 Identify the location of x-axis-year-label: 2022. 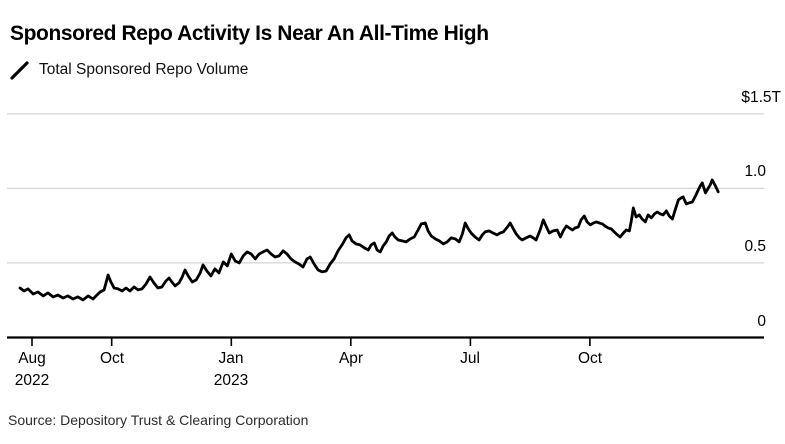
(32, 380).